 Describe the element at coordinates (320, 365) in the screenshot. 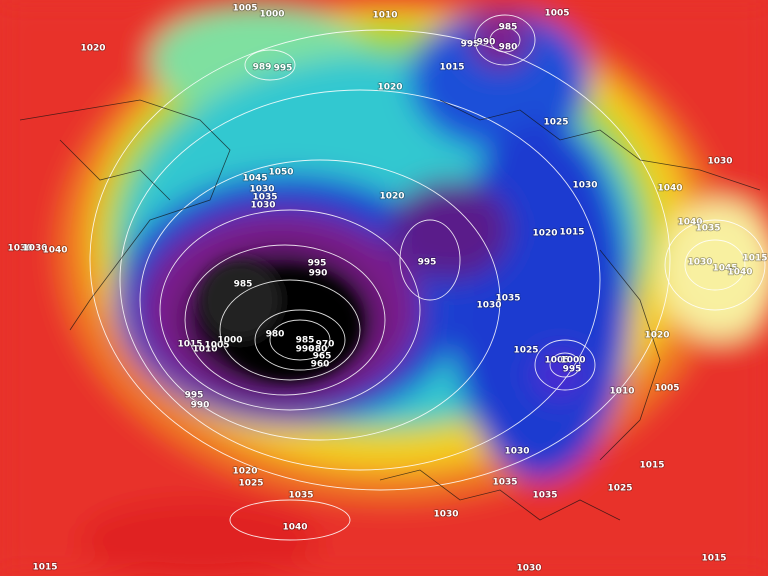

I see `isobar-label: 960` at that location.